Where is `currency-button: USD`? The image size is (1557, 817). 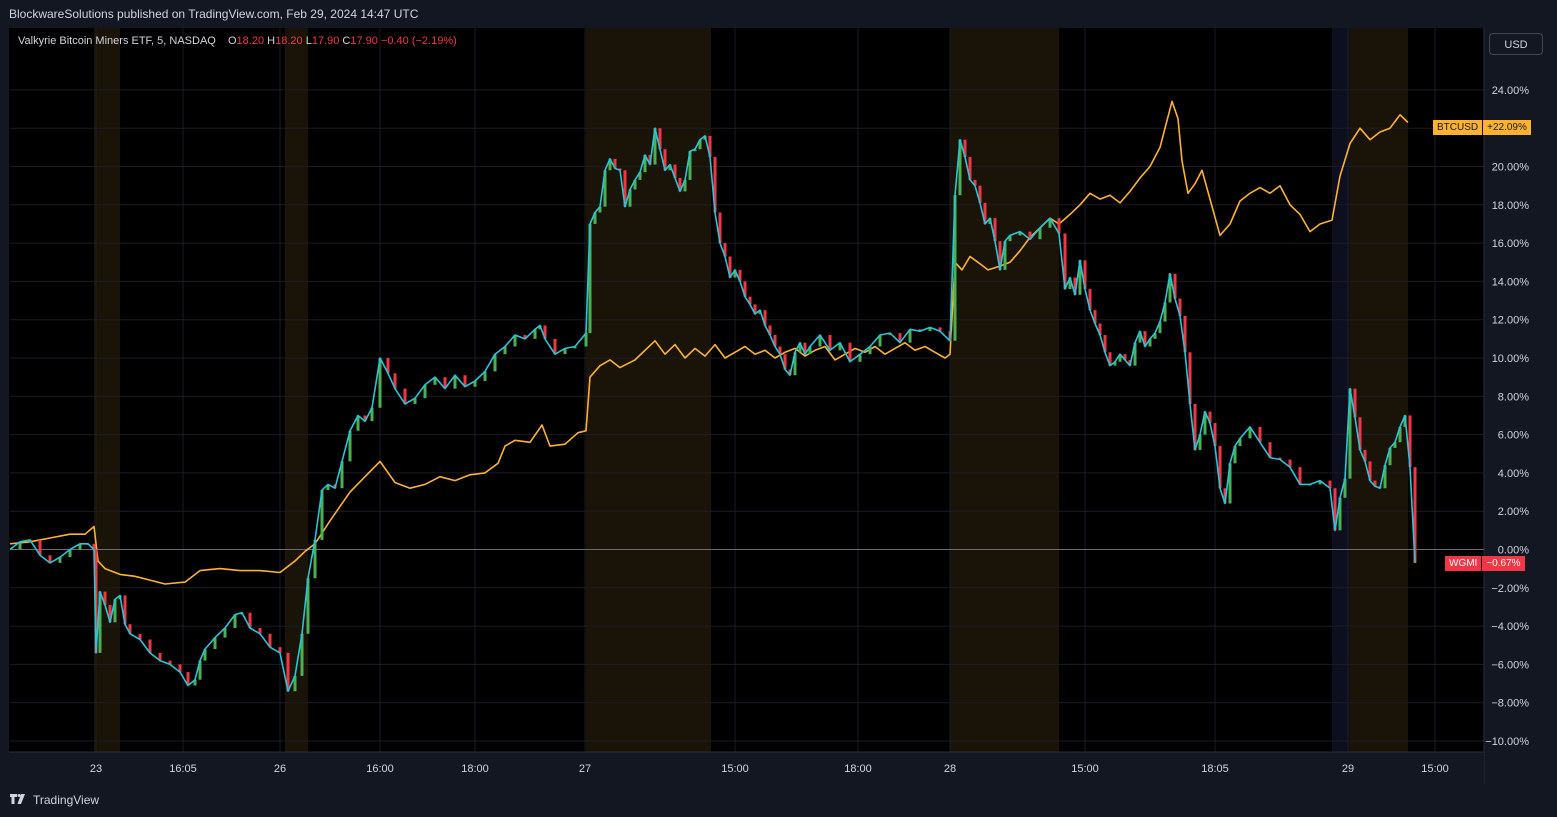 currency-button: USD is located at coordinates (1516, 44).